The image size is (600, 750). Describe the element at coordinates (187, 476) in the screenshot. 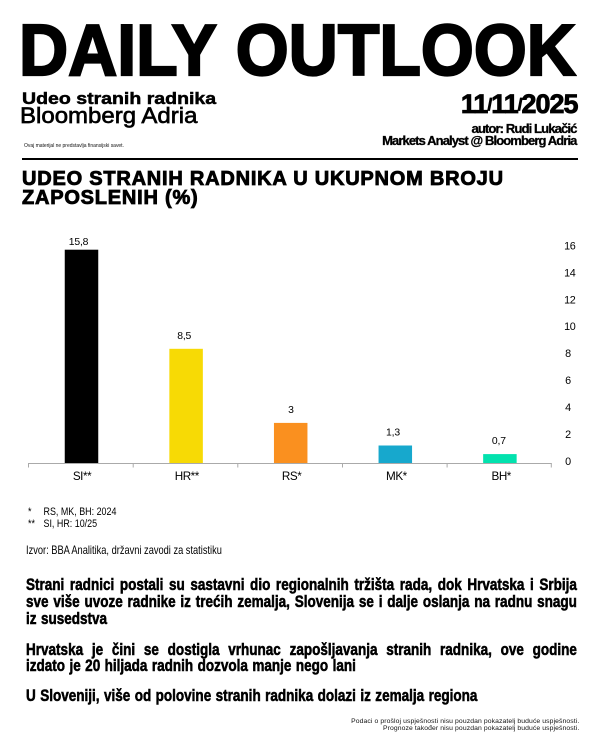

I see `svg-text: HR**` at that location.